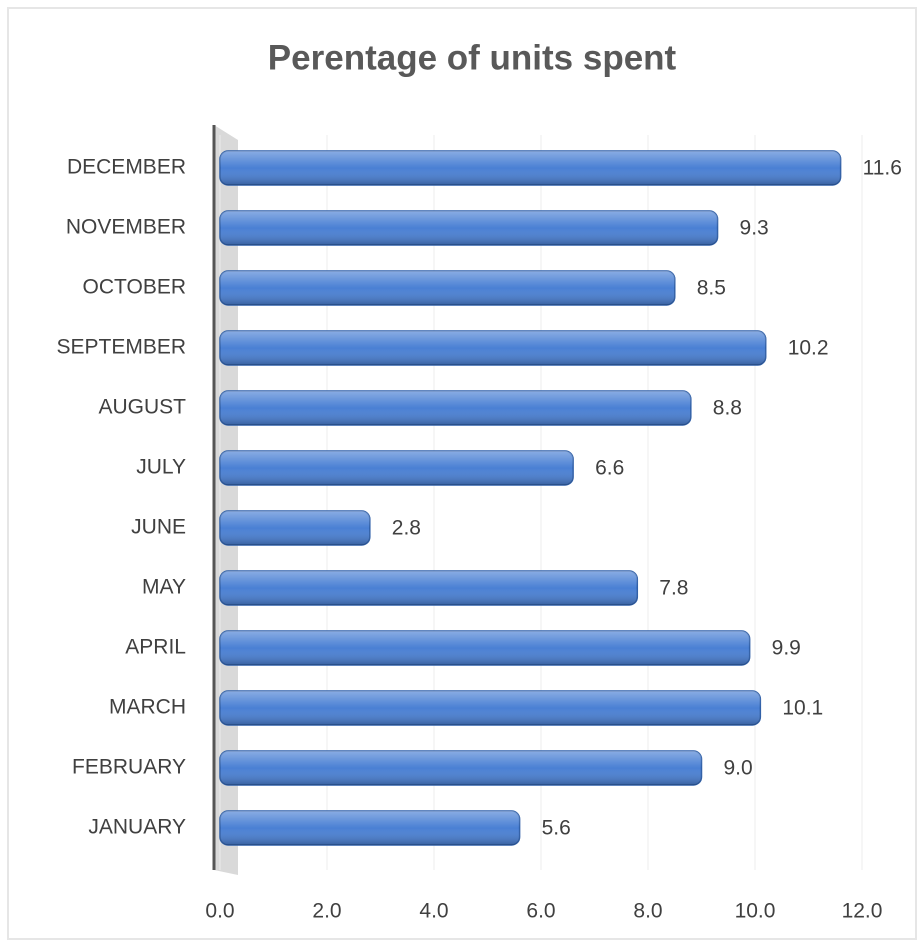 This screenshot has height=947, width=924. I want to click on x-tick-label: 12.0, so click(862, 911).